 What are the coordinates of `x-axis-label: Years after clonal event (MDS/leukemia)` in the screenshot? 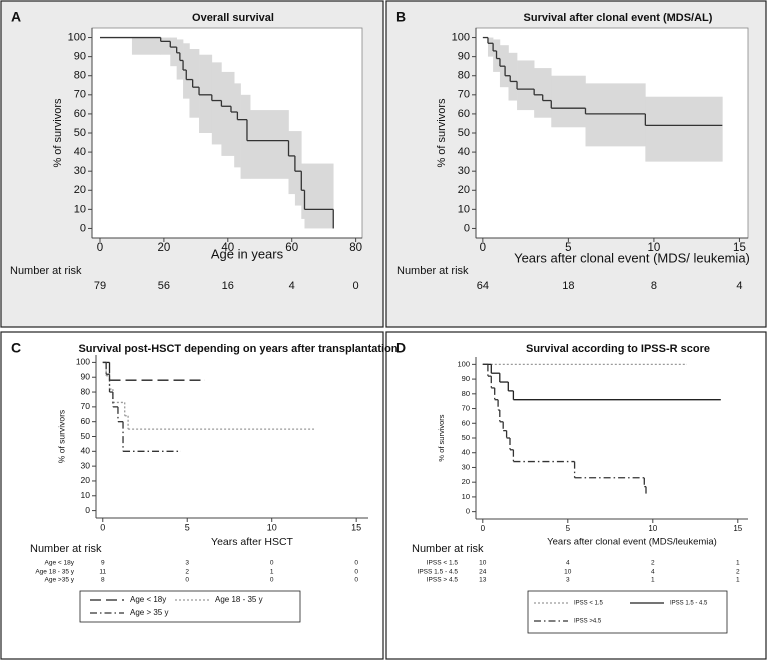 It's located at (632, 542).